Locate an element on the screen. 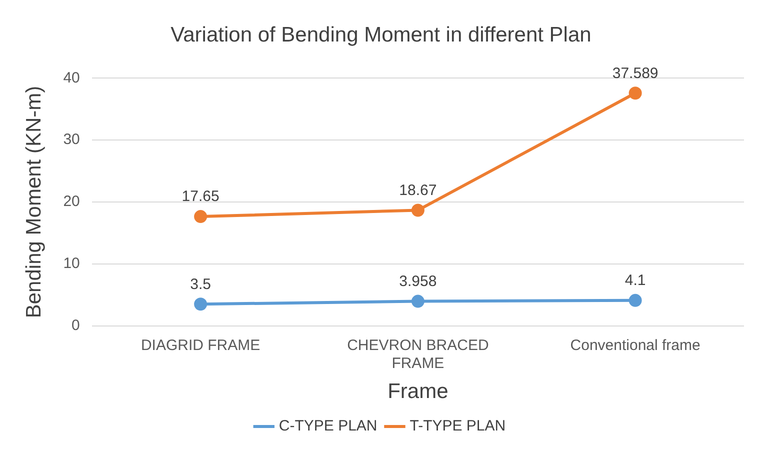 The height and width of the screenshot is (457, 777). x-tick-label: Conventional frame is located at coordinates (635, 345).